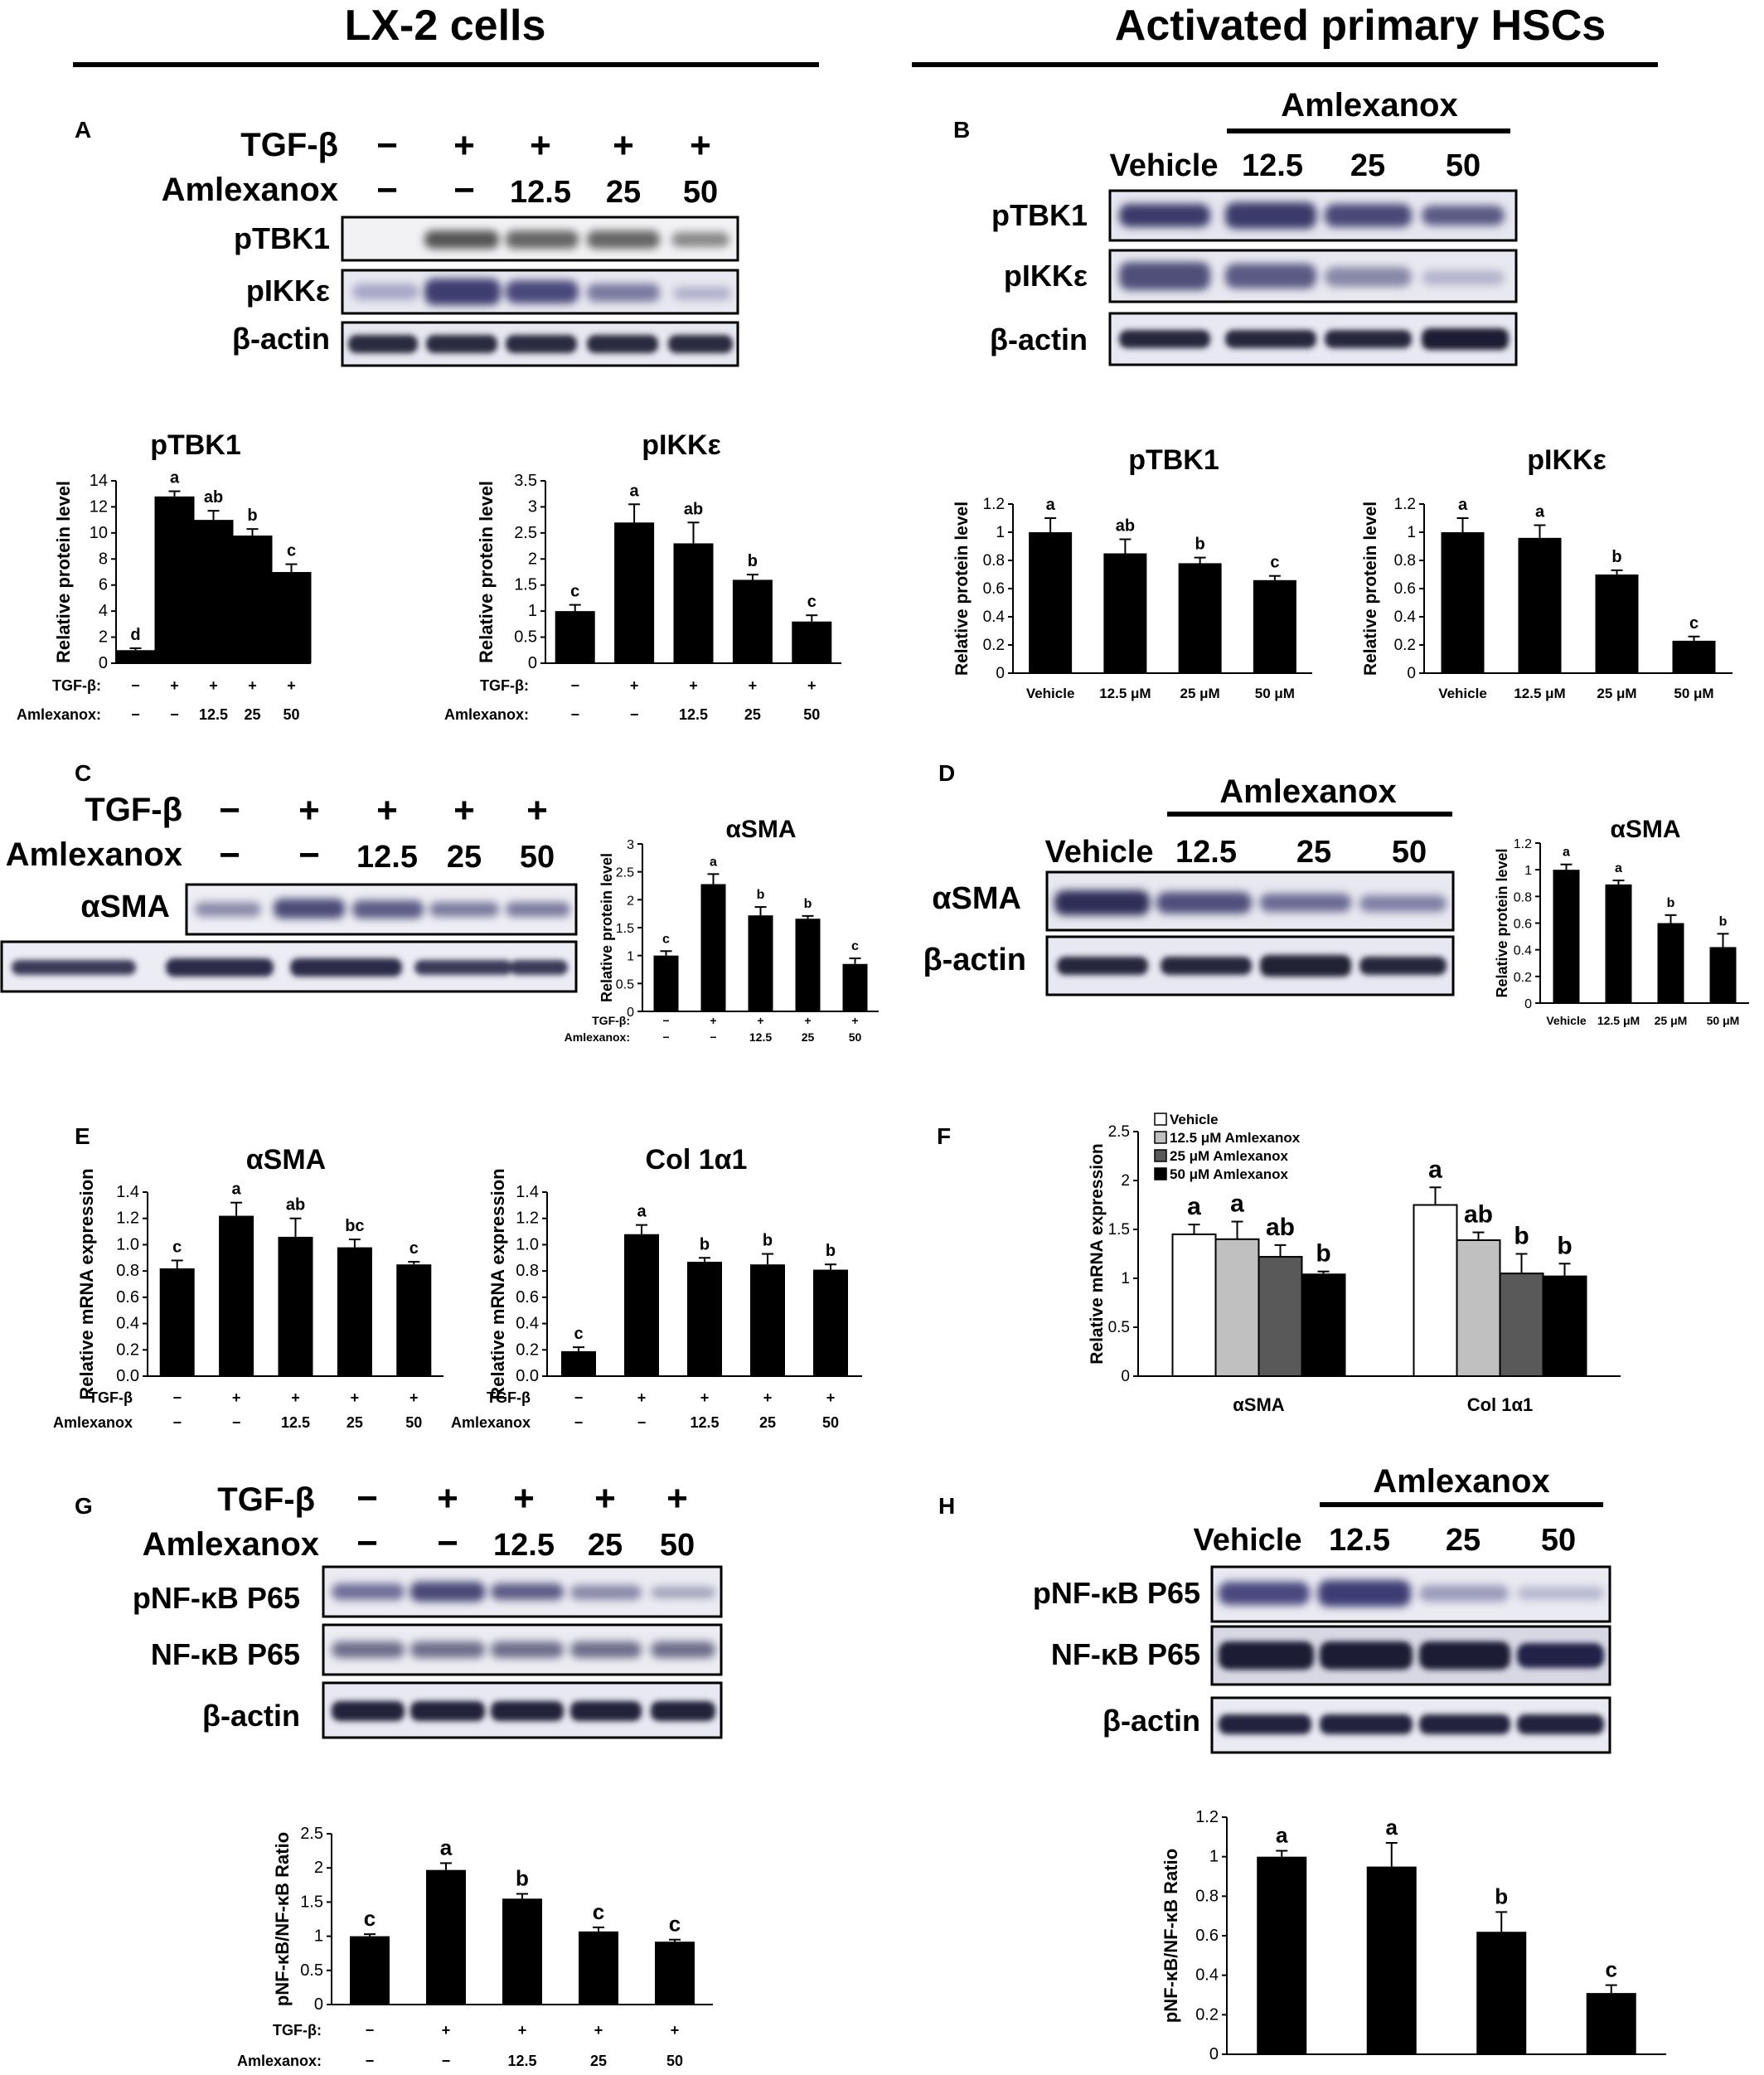  What do you see at coordinates (625, 929) in the screenshot?
I see `y-tick-label: 1.5` at bounding box center [625, 929].